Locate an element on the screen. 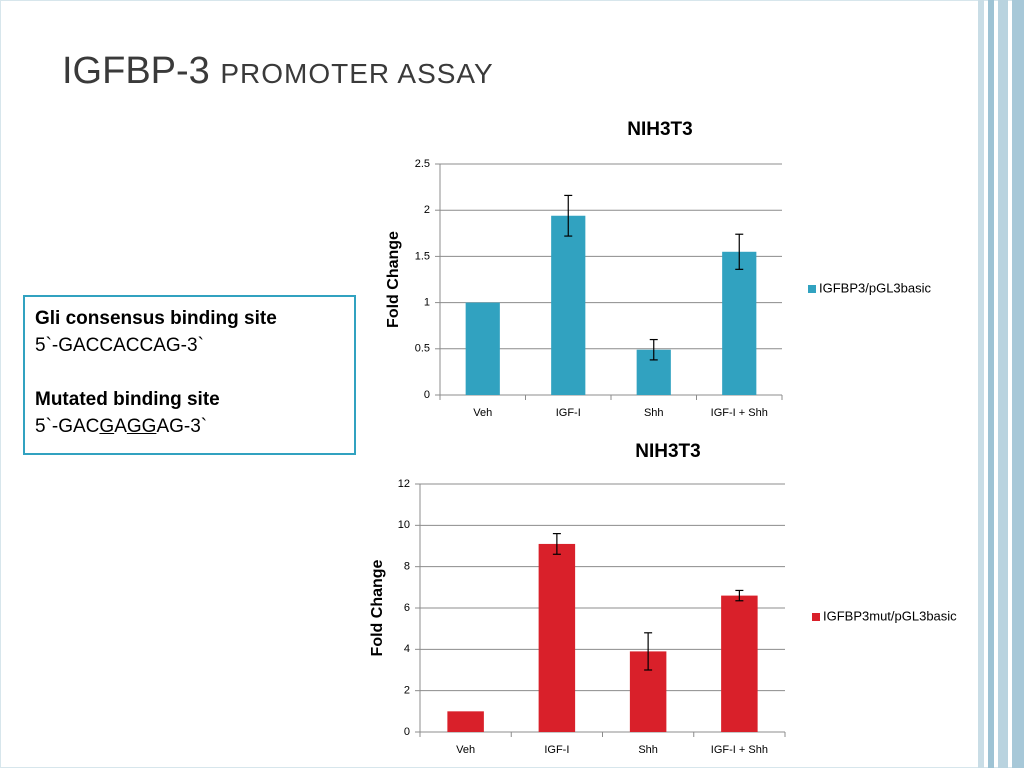 The image size is (1024, 768). sequence: 5`-GACGAGGAG-3` is located at coordinates (189, 426).